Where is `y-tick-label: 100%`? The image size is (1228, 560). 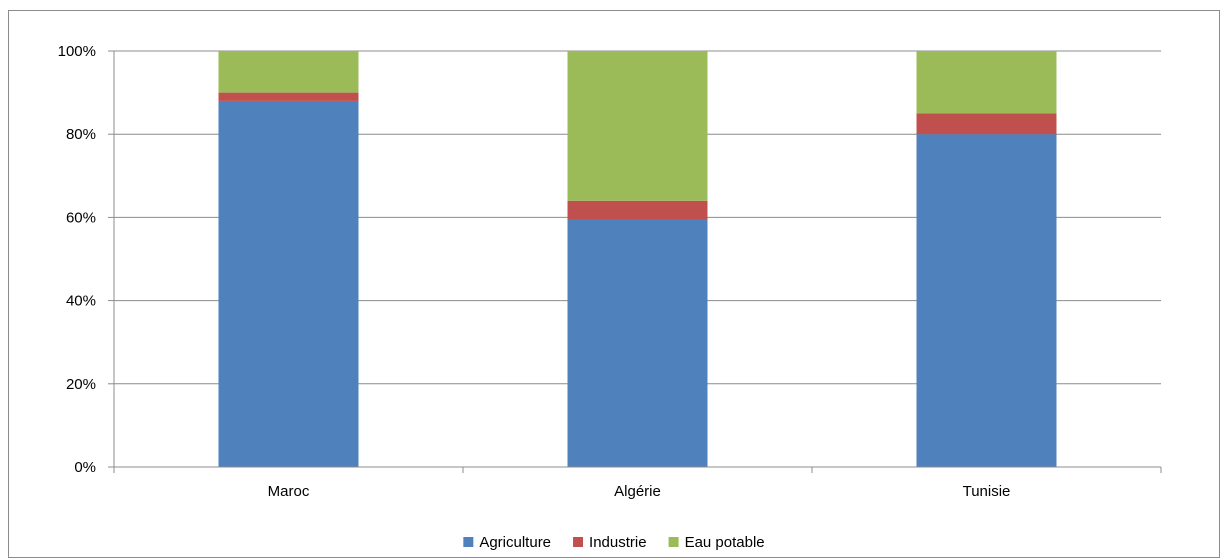
y-tick-label: 100% is located at coordinates (77, 51).